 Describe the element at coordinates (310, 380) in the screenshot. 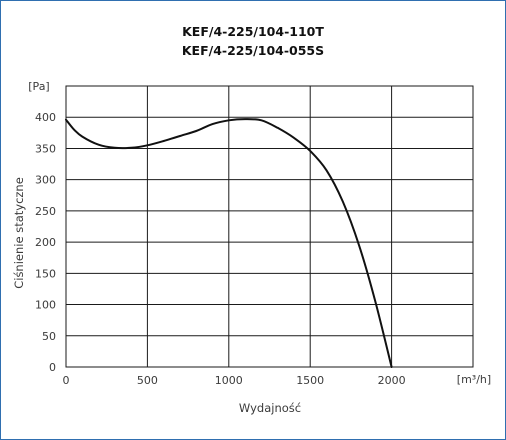

I see `x-tick-label: 1500` at that location.